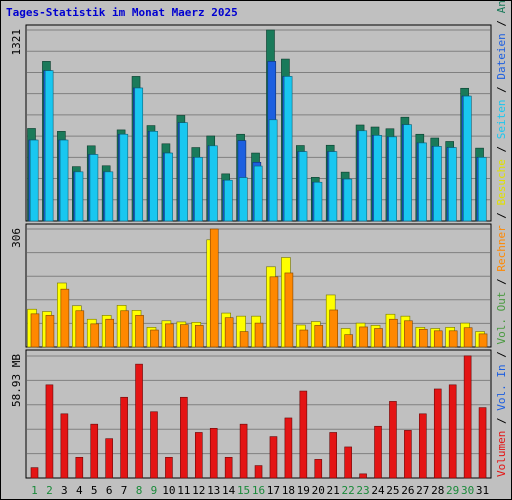 The image size is (512, 500). Describe the element at coordinates (482, 490) in the screenshot. I see `x-tick-label-31: 31` at that location.